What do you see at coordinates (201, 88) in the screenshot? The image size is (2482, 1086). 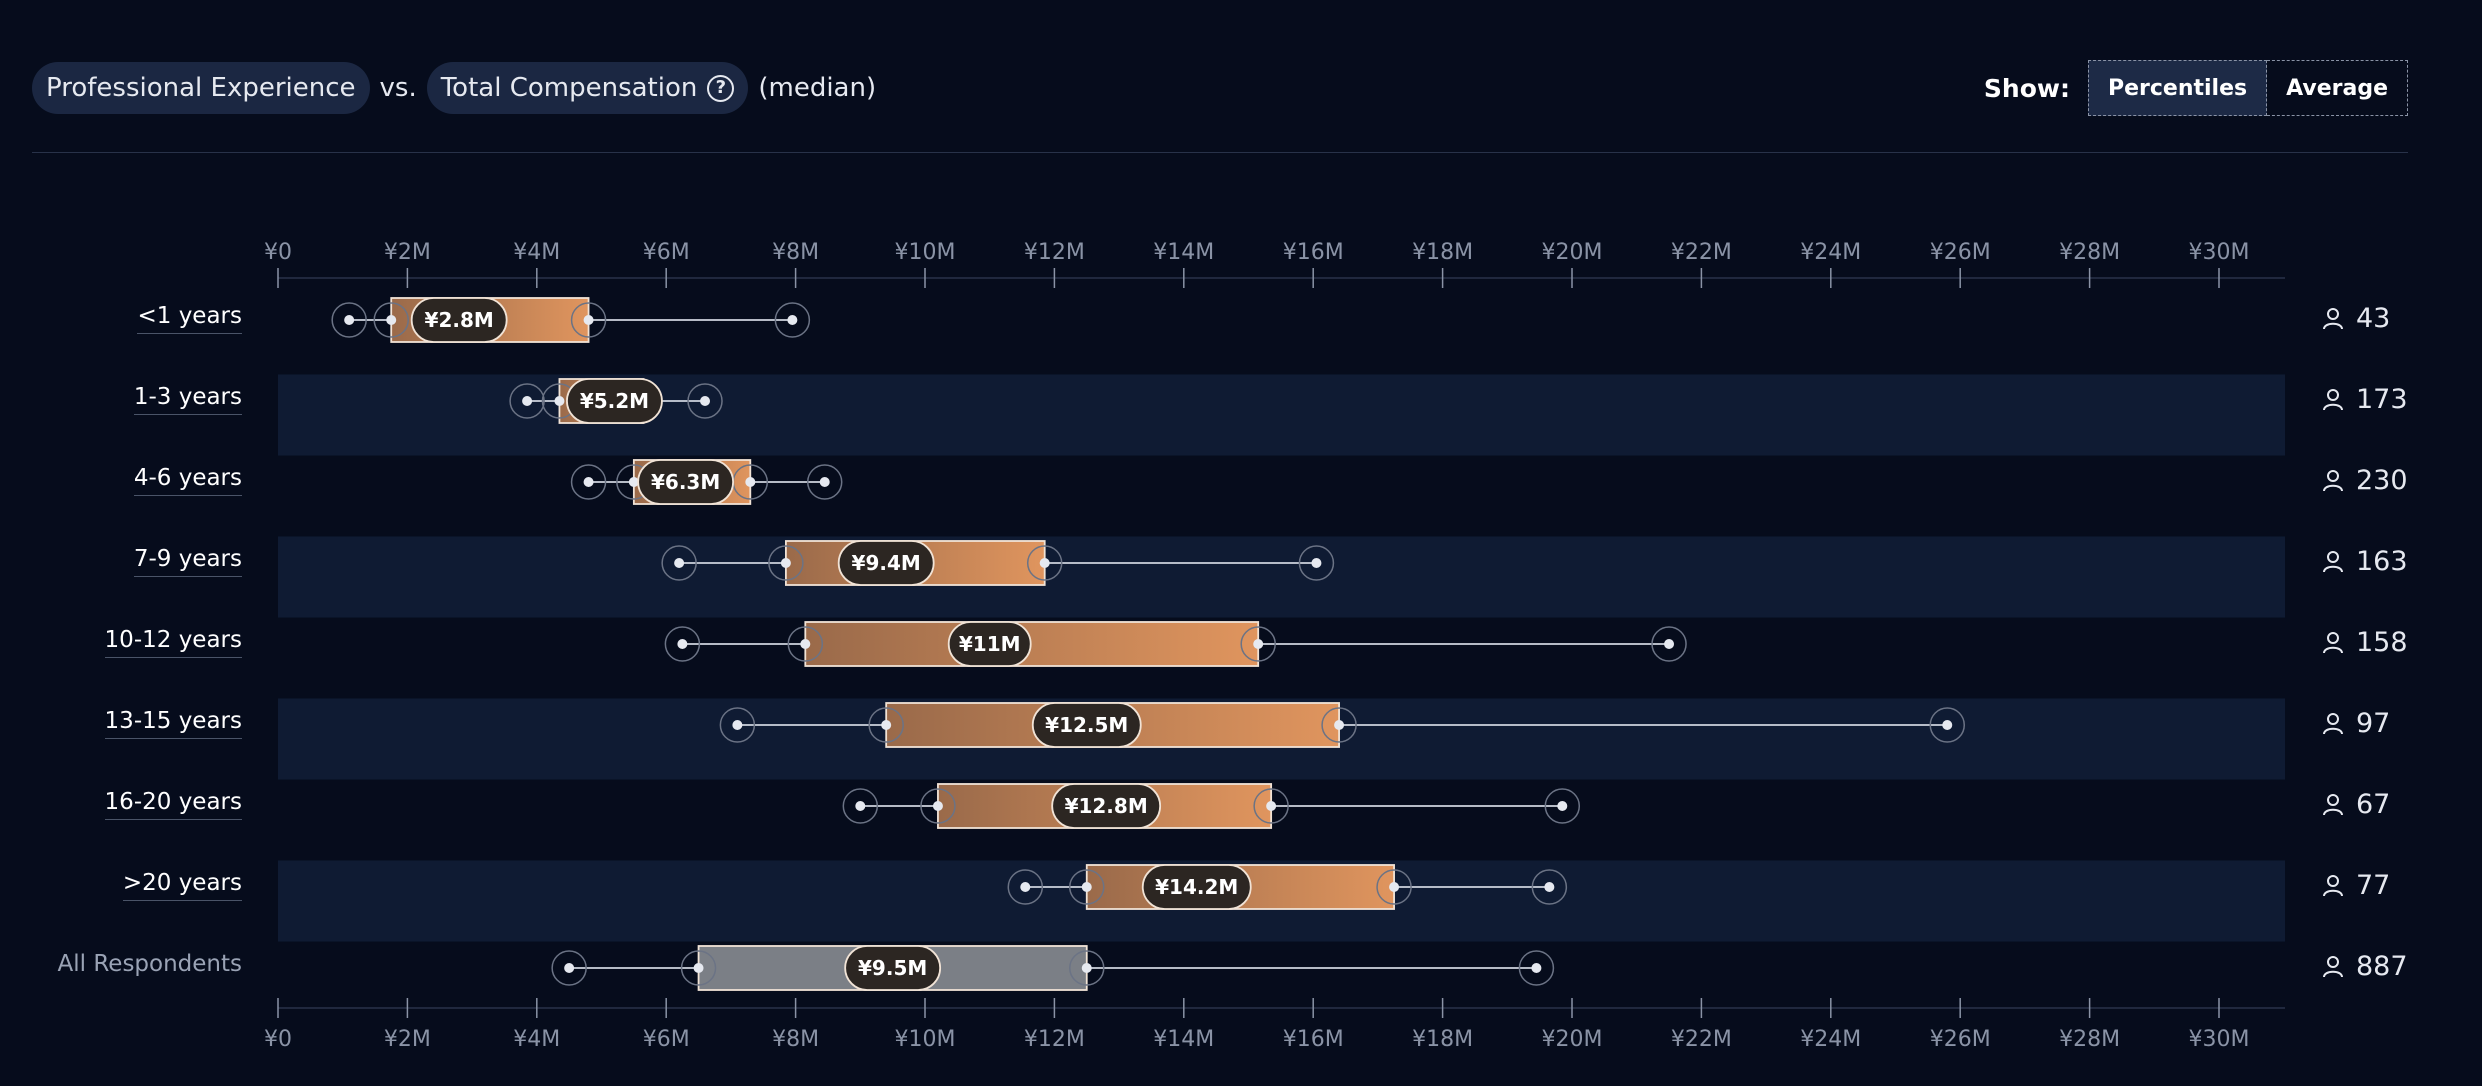 I see `dimension-selector: Professional Experience` at bounding box center [201, 88].